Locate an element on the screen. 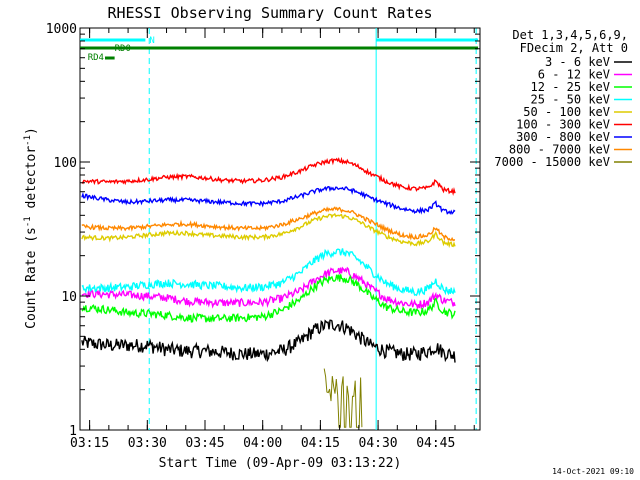 The image size is (640, 480). y-axis-label-sup2: -1 is located at coordinates (28, 140).